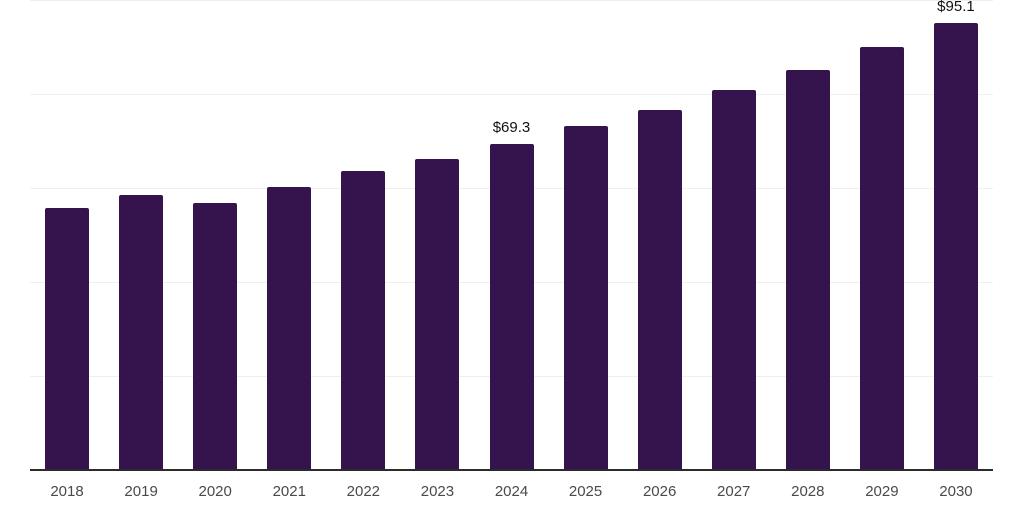  I want to click on x-tick-2022: 2022, so click(363, 491).